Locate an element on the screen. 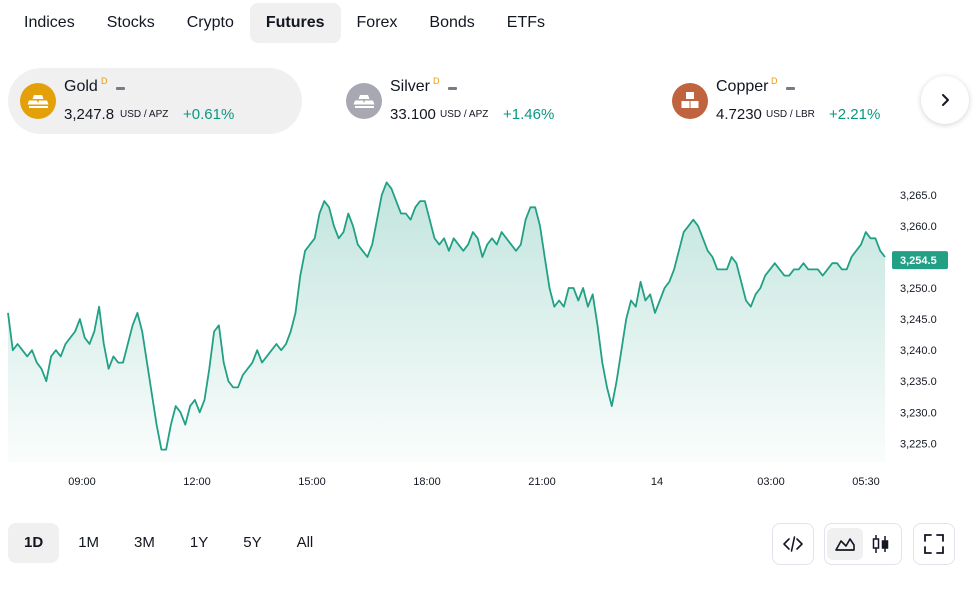 This screenshot has height=607, width=974. y-tick-label: 3,230.0 is located at coordinates (918, 413).